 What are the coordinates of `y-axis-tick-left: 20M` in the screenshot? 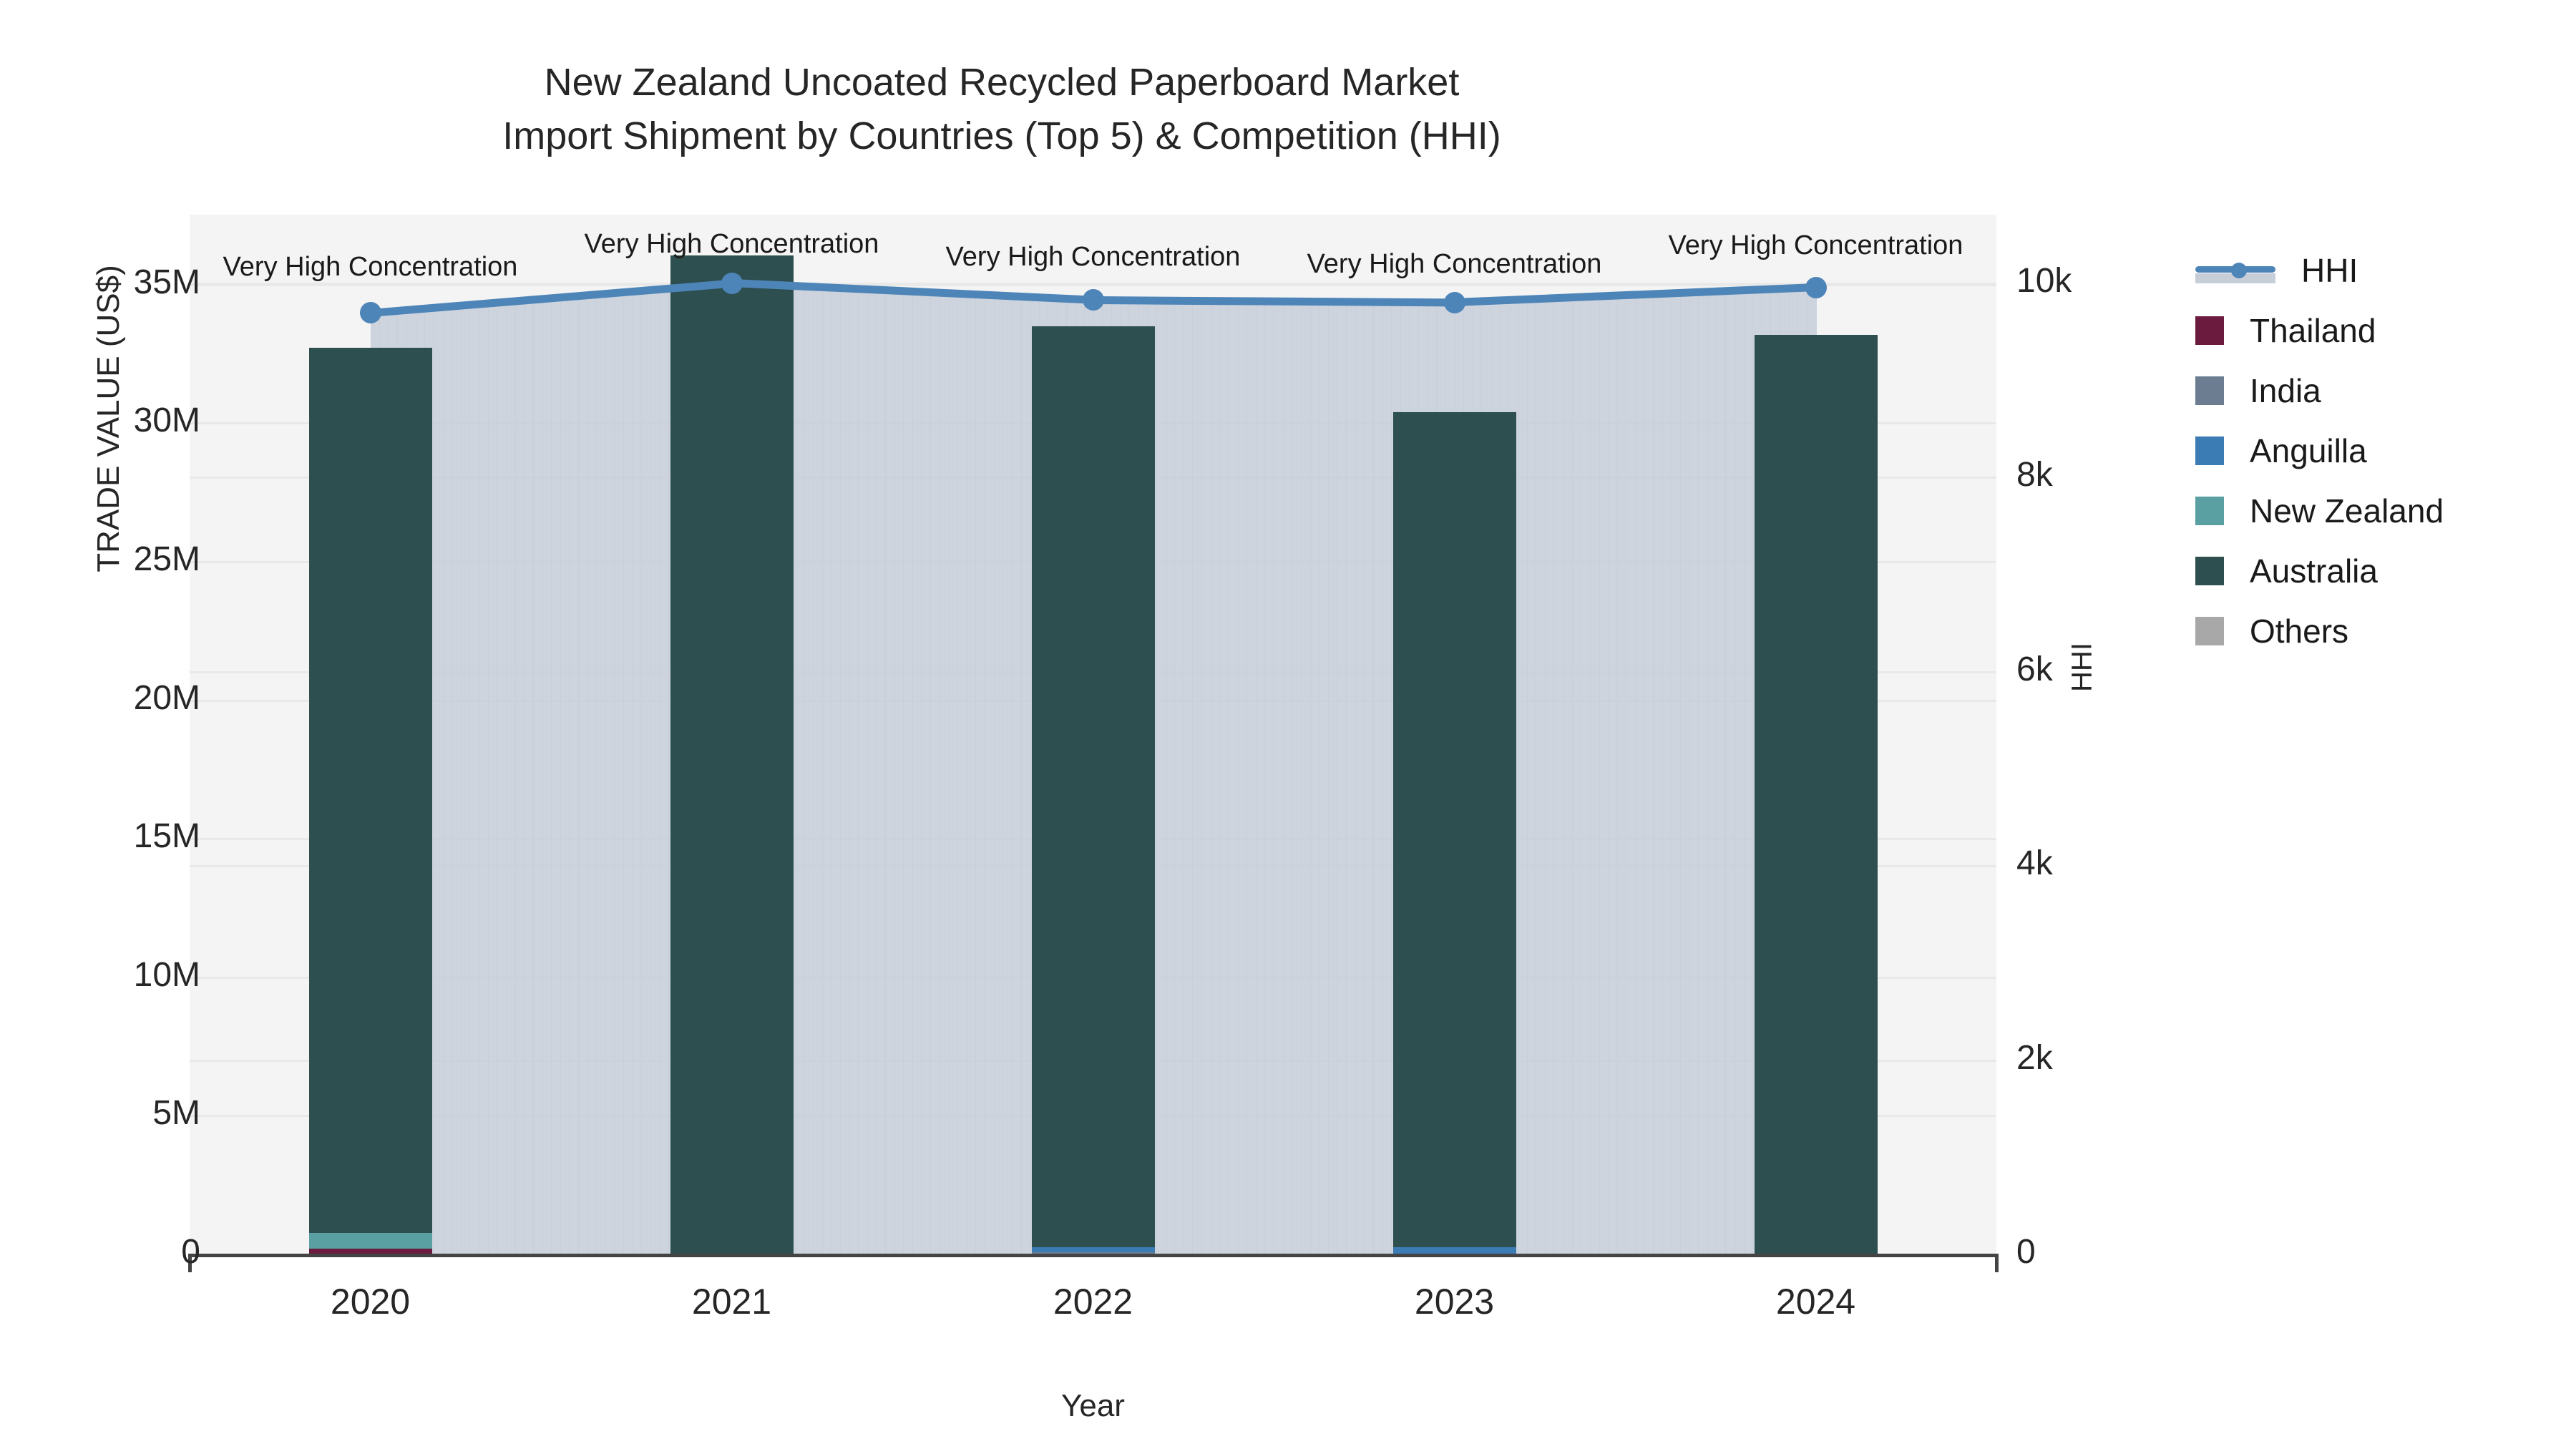 It's located at (166, 697).